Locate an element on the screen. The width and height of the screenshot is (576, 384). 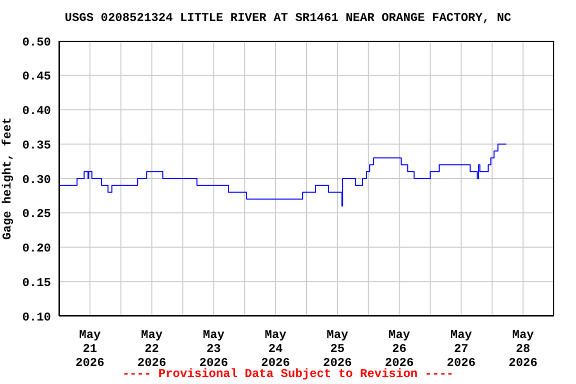
x-tick-label: May 26 2026 is located at coordinates (399, 349).